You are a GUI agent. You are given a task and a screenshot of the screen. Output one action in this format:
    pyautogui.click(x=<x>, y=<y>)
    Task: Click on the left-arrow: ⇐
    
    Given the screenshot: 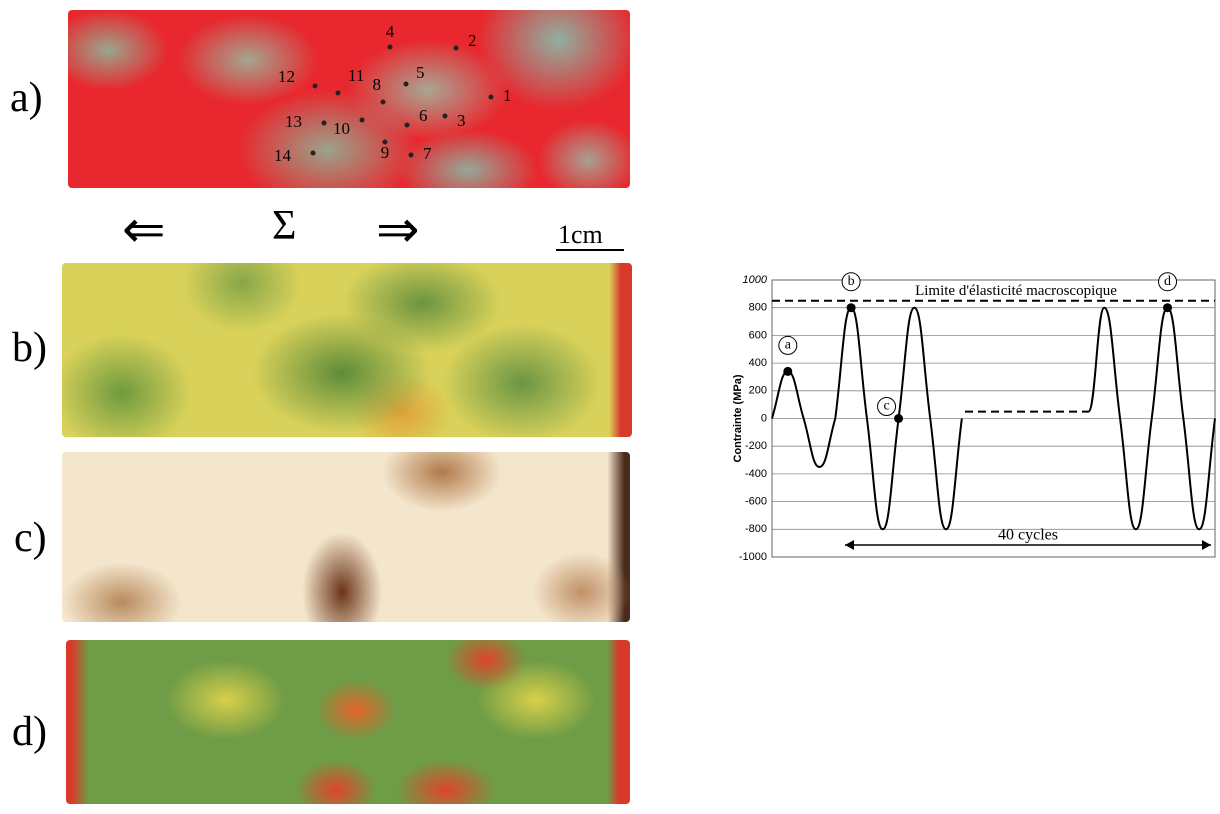 What is the action you would take?
    pyautogui.click(x=144, y=230)
    